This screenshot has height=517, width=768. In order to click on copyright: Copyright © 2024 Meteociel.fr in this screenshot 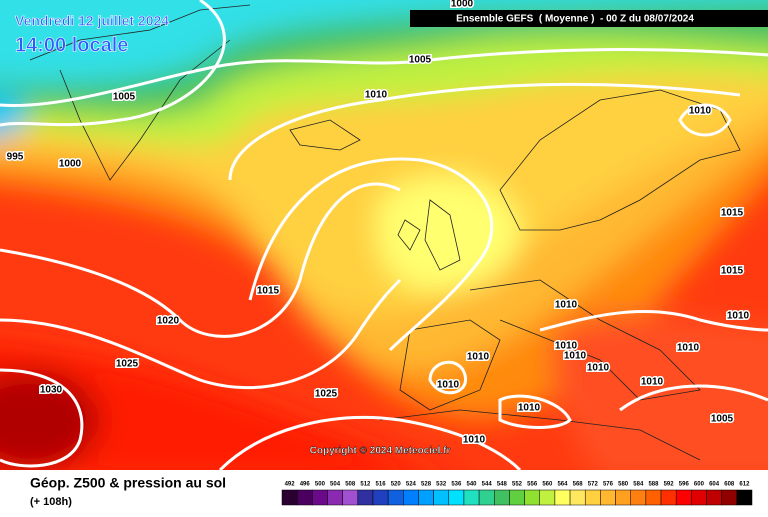, I will do `click(380, 451)`.